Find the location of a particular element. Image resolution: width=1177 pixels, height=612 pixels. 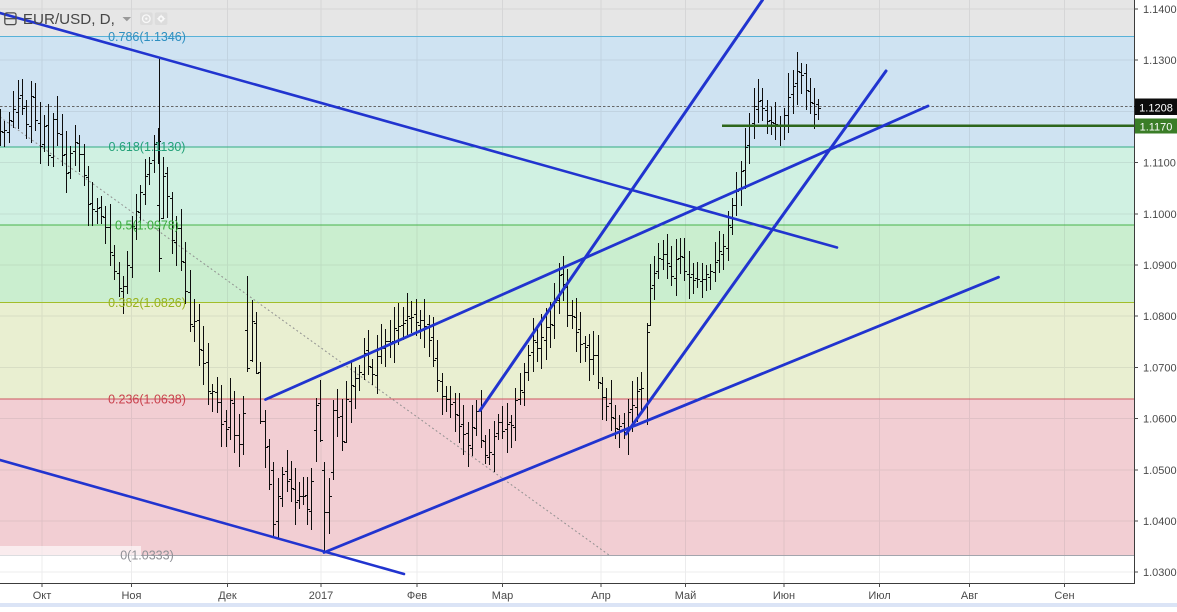

svg-text: 1.0600 is located at coordinates (1160, 420).